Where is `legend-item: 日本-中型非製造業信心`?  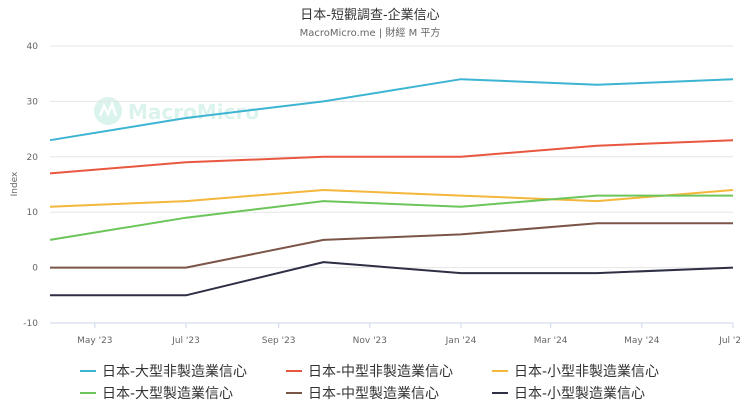
legend-item: 日本-中型非製造業信心 is located at coordinates (389, 371).